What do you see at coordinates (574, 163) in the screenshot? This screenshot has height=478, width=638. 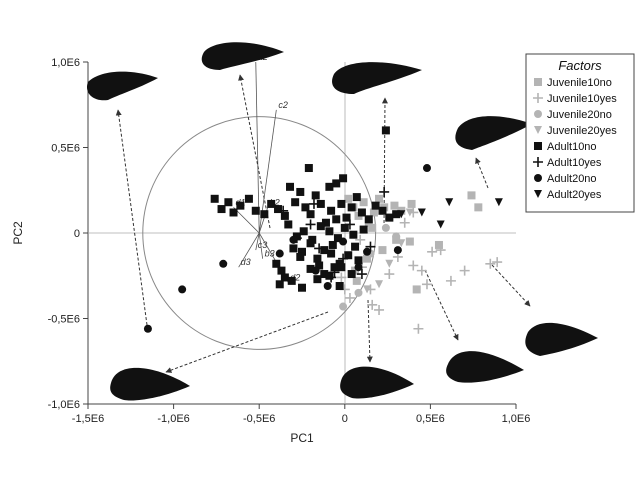 I see `legend-entry-label: Adult10yes` at bounding box center [574, 163].